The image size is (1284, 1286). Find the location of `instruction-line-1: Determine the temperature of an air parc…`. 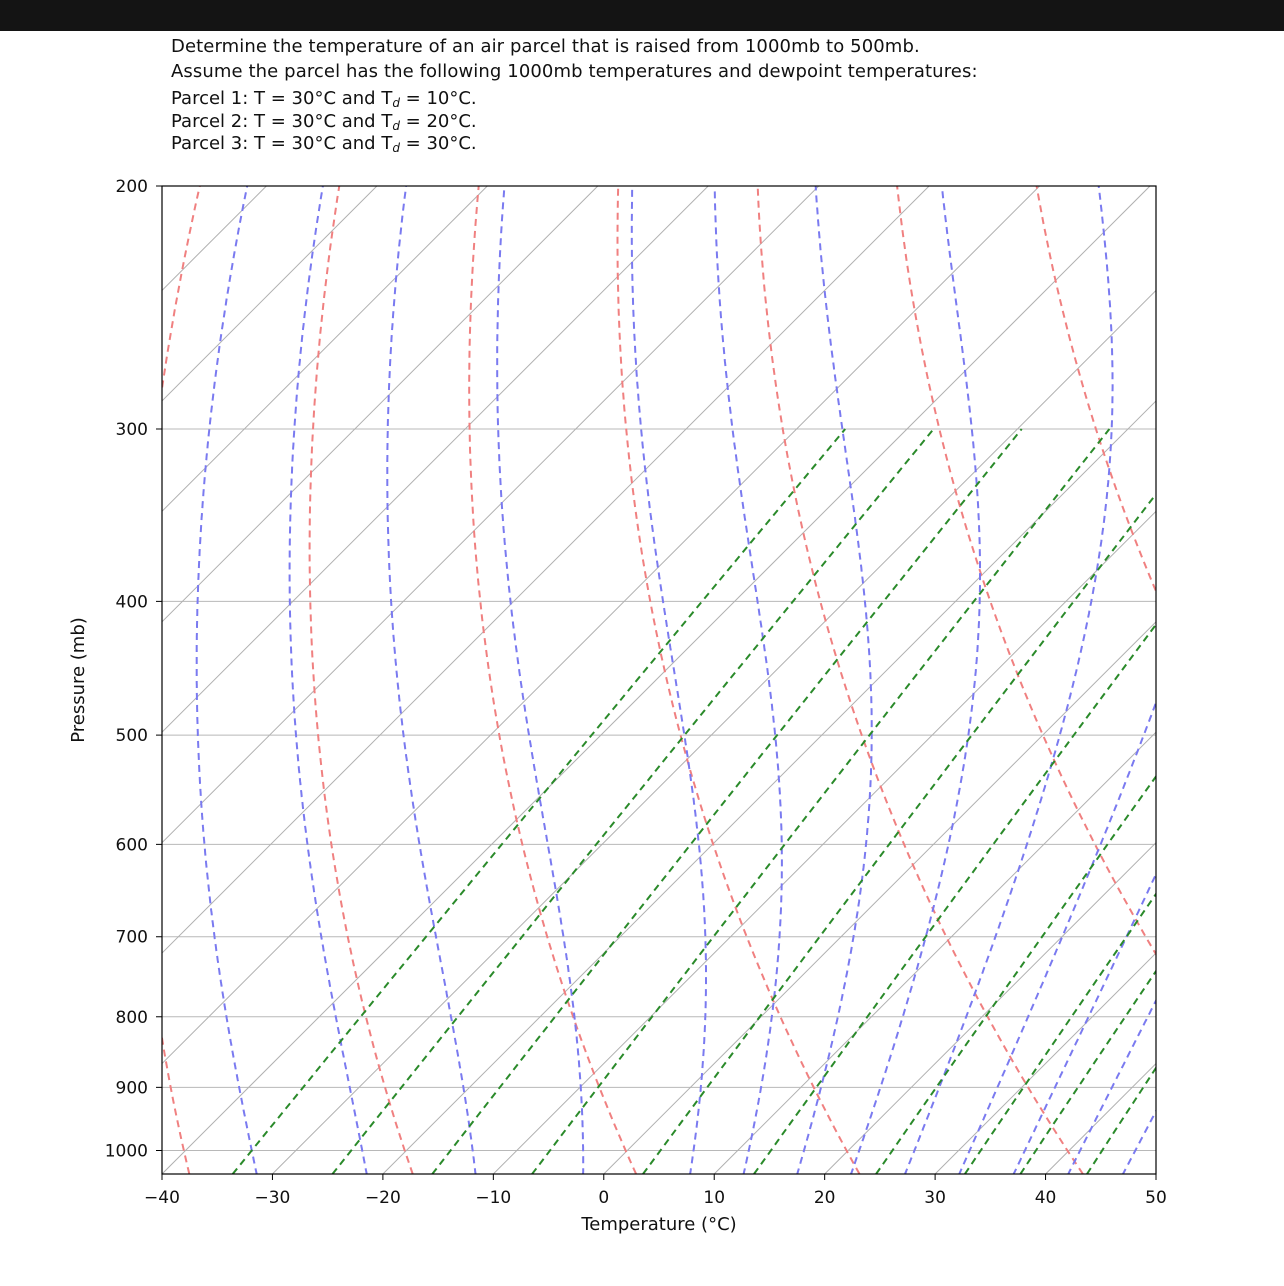

instruction-line-1: Determine the temperature of an air parc… is located at coordinates (545, 46).